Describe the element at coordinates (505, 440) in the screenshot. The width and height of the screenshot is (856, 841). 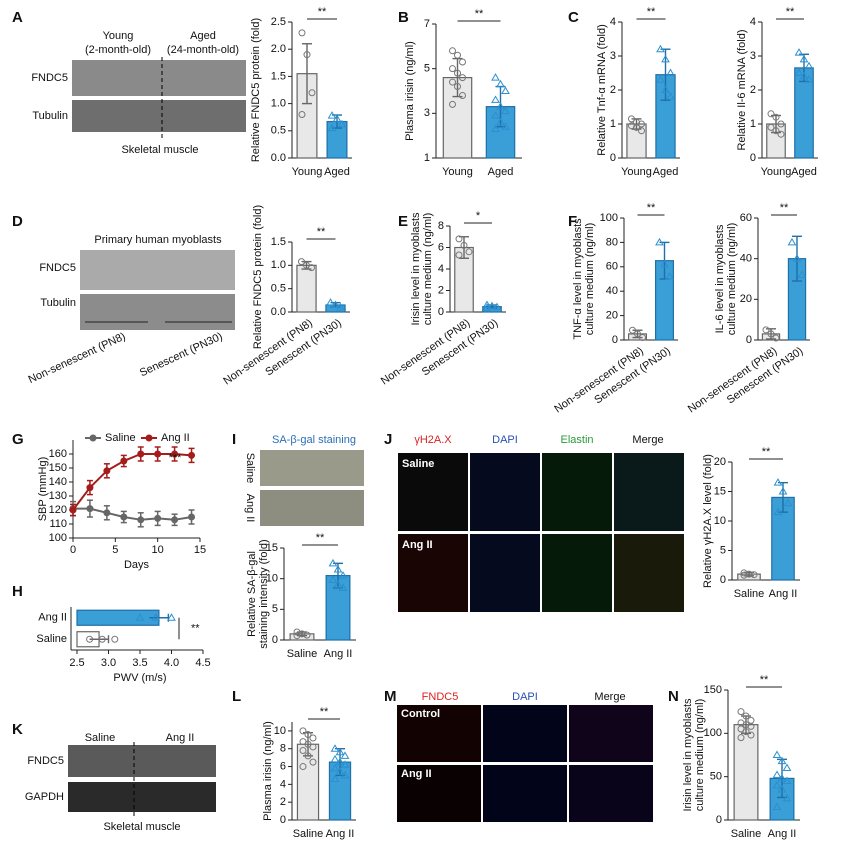
I see `column-label: DAPI` at that location.